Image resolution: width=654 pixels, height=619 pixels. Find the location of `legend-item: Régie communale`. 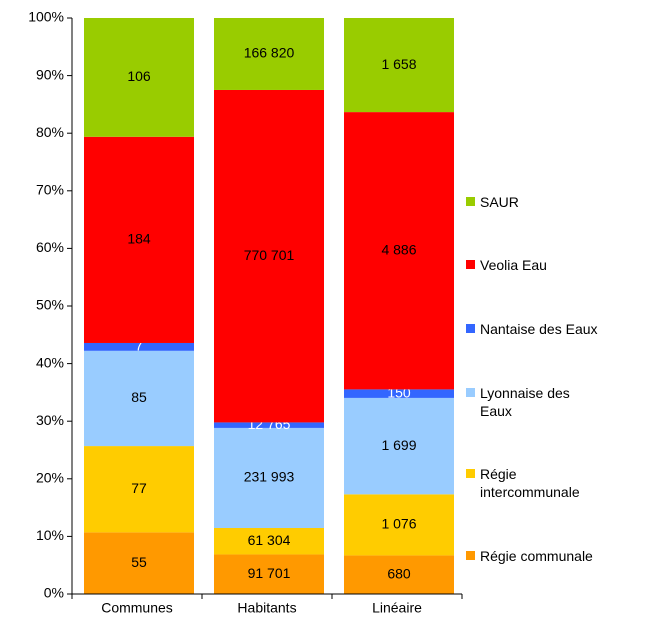

legend-item: Régie communale is located at coordinates (558, 556).